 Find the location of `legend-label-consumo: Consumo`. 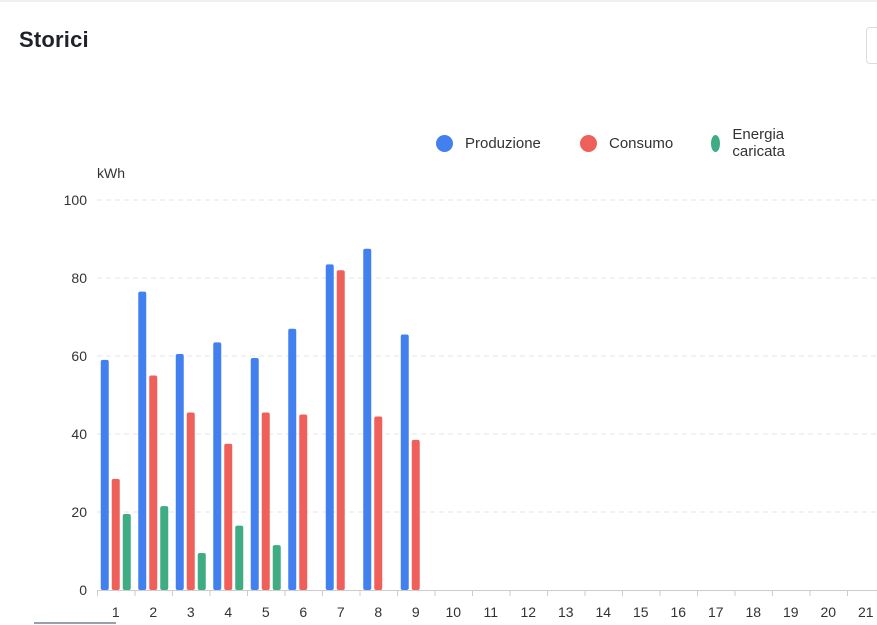

legend-label-consumo: Consumo is located at coordinates (641, 143).